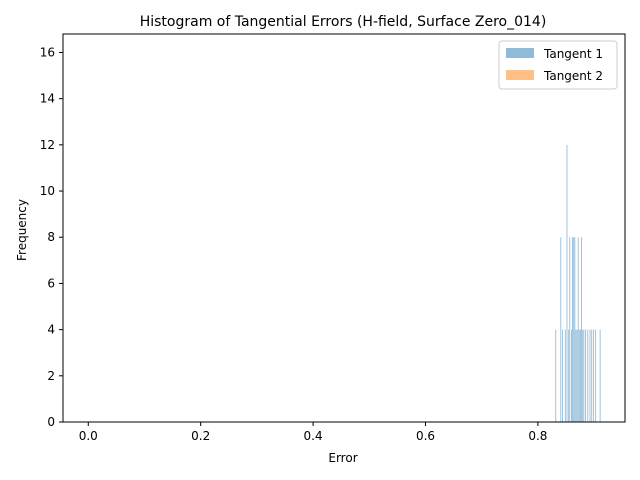 The height and width of the screenshot is (480, 640). Describe the element at coordinates (51, 330) in the screenshot. I see `y-tick-label: 4` at that location.